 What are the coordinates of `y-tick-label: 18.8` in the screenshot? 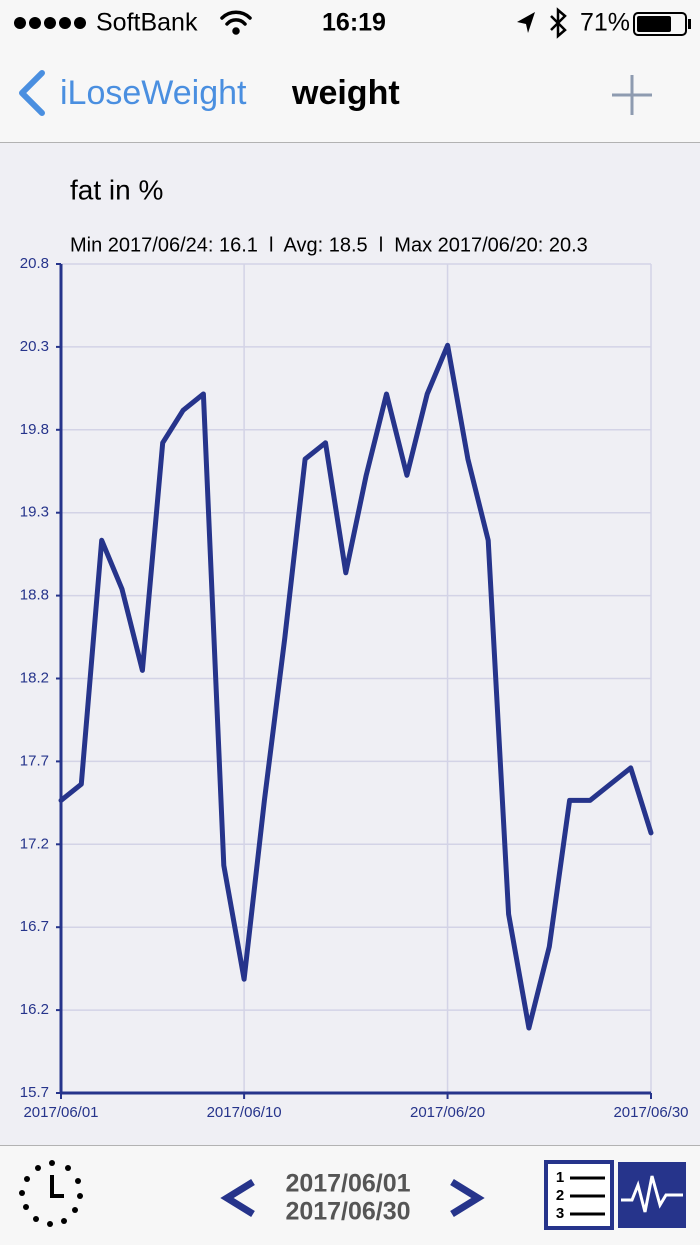 It's located at (34, 595).